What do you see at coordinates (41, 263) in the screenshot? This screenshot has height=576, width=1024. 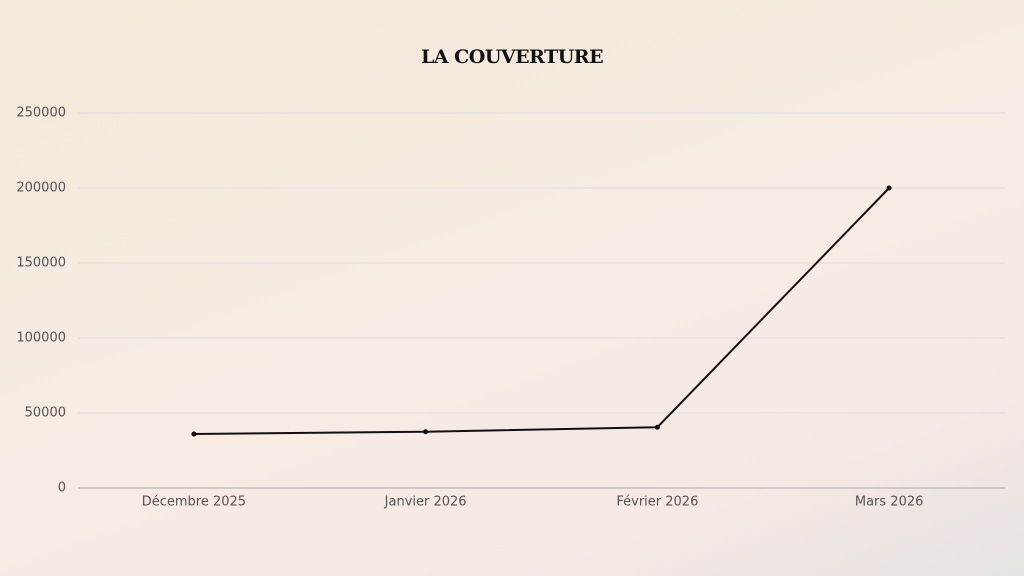 I see `y-tick-label: 150000` at bounding box center [41, 263].